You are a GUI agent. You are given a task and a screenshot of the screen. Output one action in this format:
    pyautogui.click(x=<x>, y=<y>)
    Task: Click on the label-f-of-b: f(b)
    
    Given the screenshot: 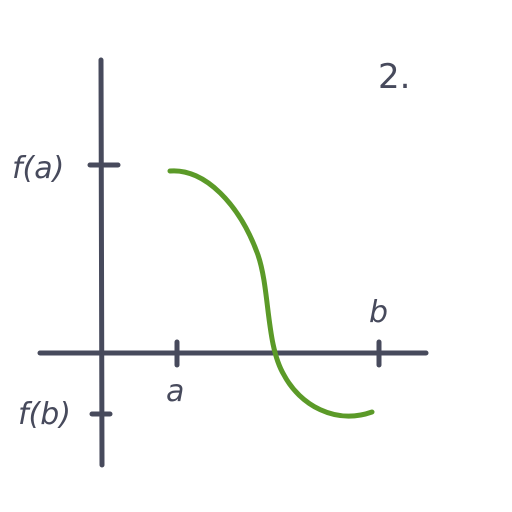 What is the action you would take?
    pyautogui.click(x=44, y=414)
    